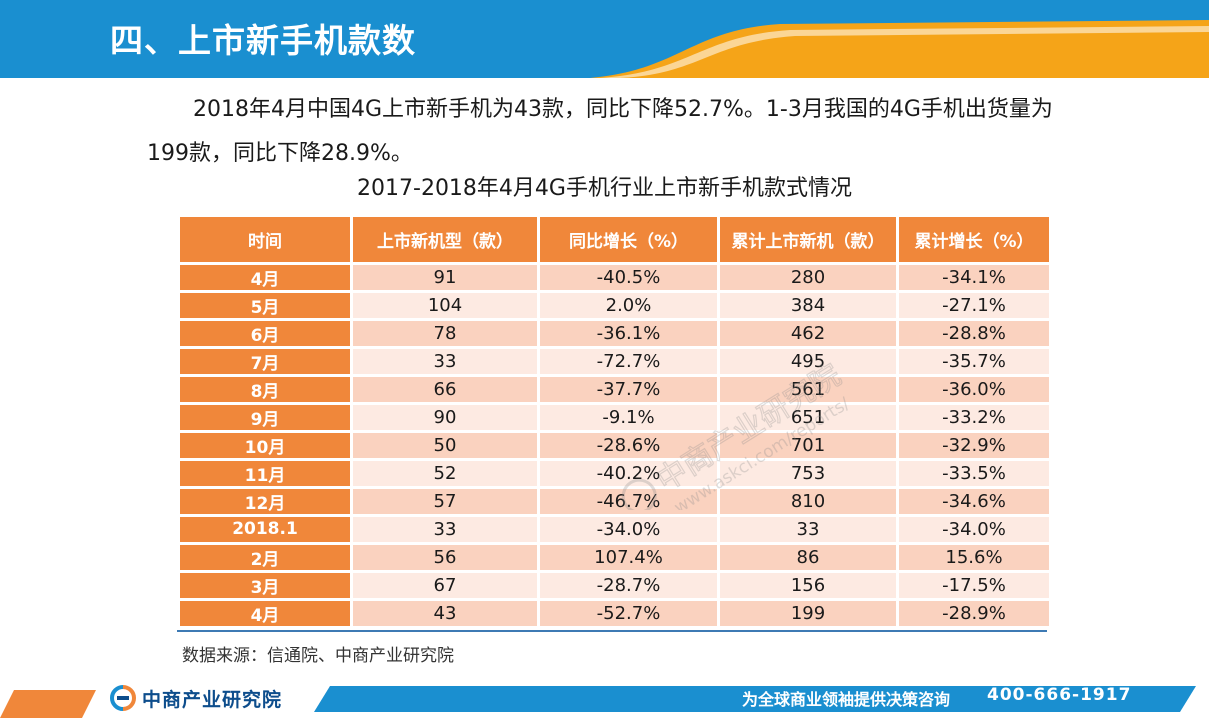 This screenshot has height=718, width=1209. Describe the element at coordinates (265, 333) in the screenshot. I see `cell-time: 6月` at that location.